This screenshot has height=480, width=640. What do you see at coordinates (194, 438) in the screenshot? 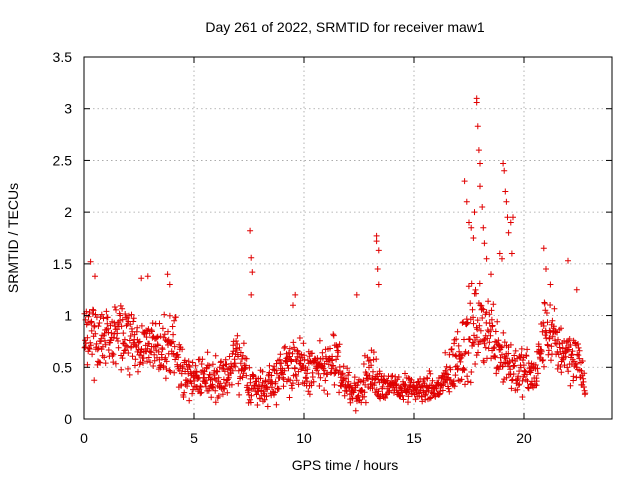
I see `x-tick-label: 5` at bounding box center [194, 438].